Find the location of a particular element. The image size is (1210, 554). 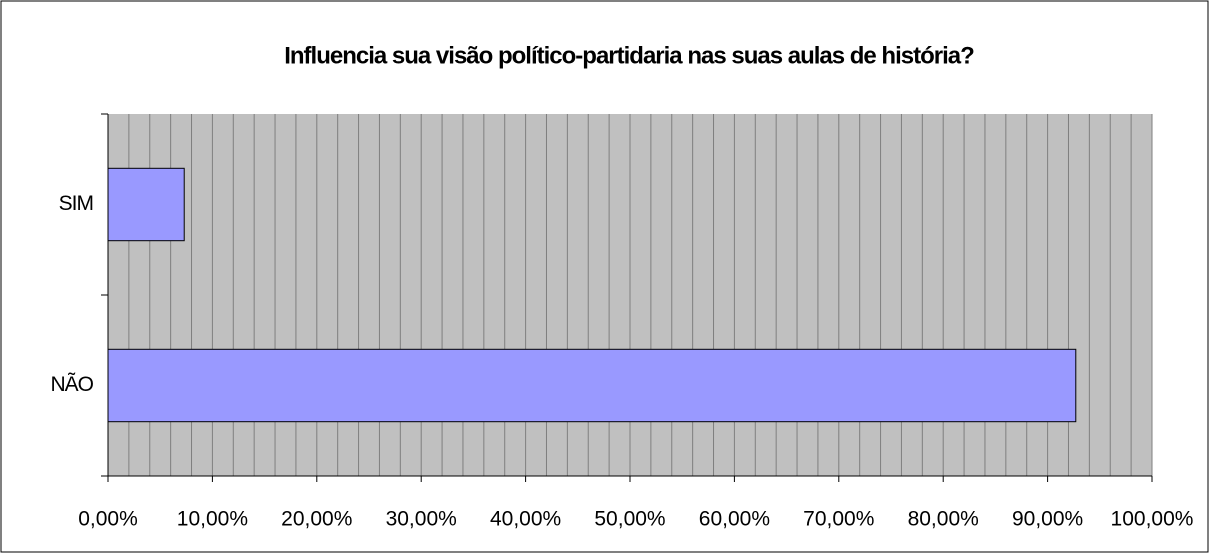

x-tick-label: 50,00% is located at coordinates (629, 519).